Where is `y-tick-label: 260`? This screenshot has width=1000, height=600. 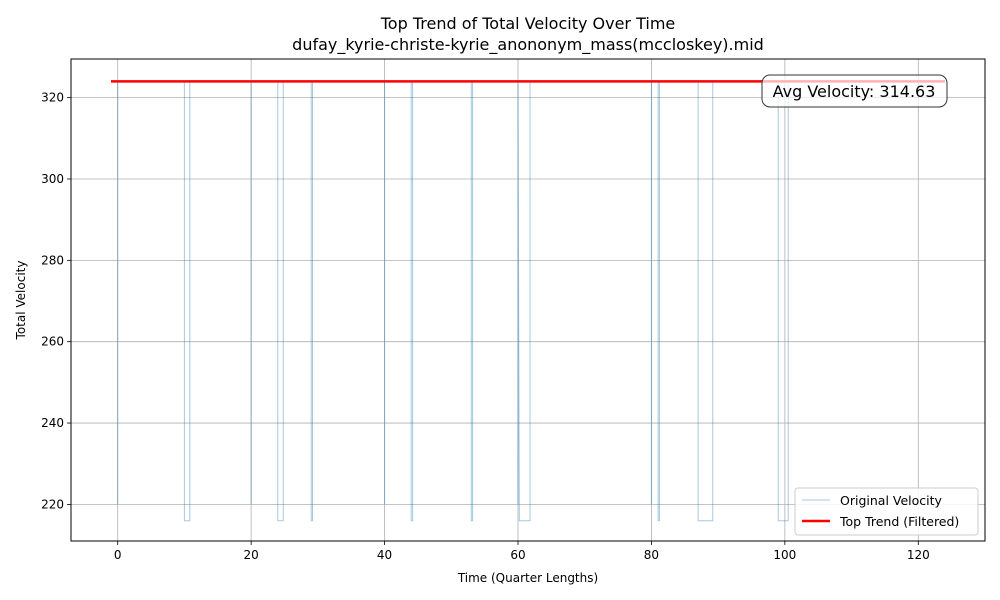
y-tick-label: 260 is located at coordinates (52, 342).